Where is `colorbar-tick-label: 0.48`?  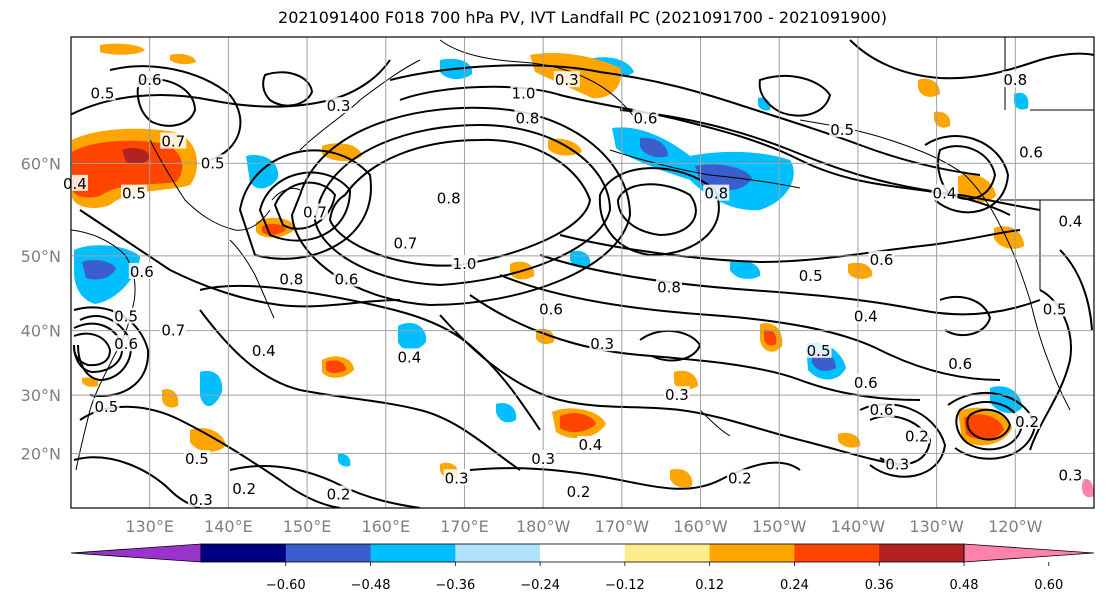
colorbar-tick-label: 0.48 is located at coordinates (964, 585).